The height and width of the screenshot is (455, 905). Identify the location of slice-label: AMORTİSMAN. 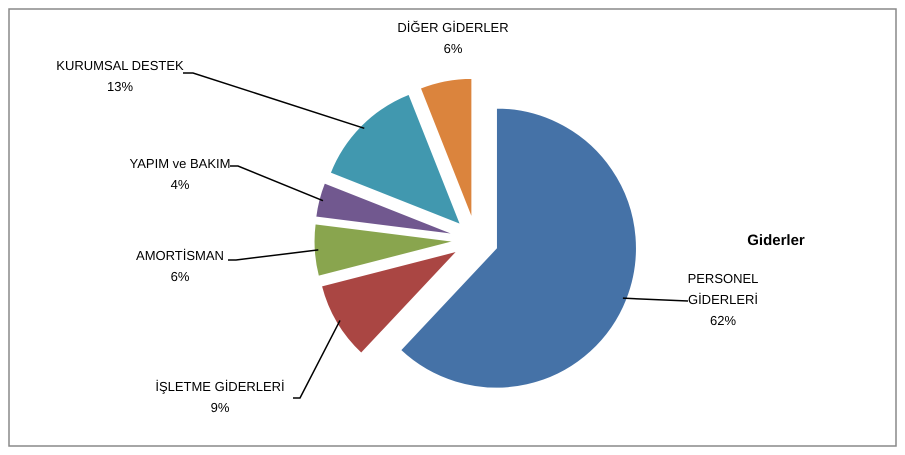
(180, 255).